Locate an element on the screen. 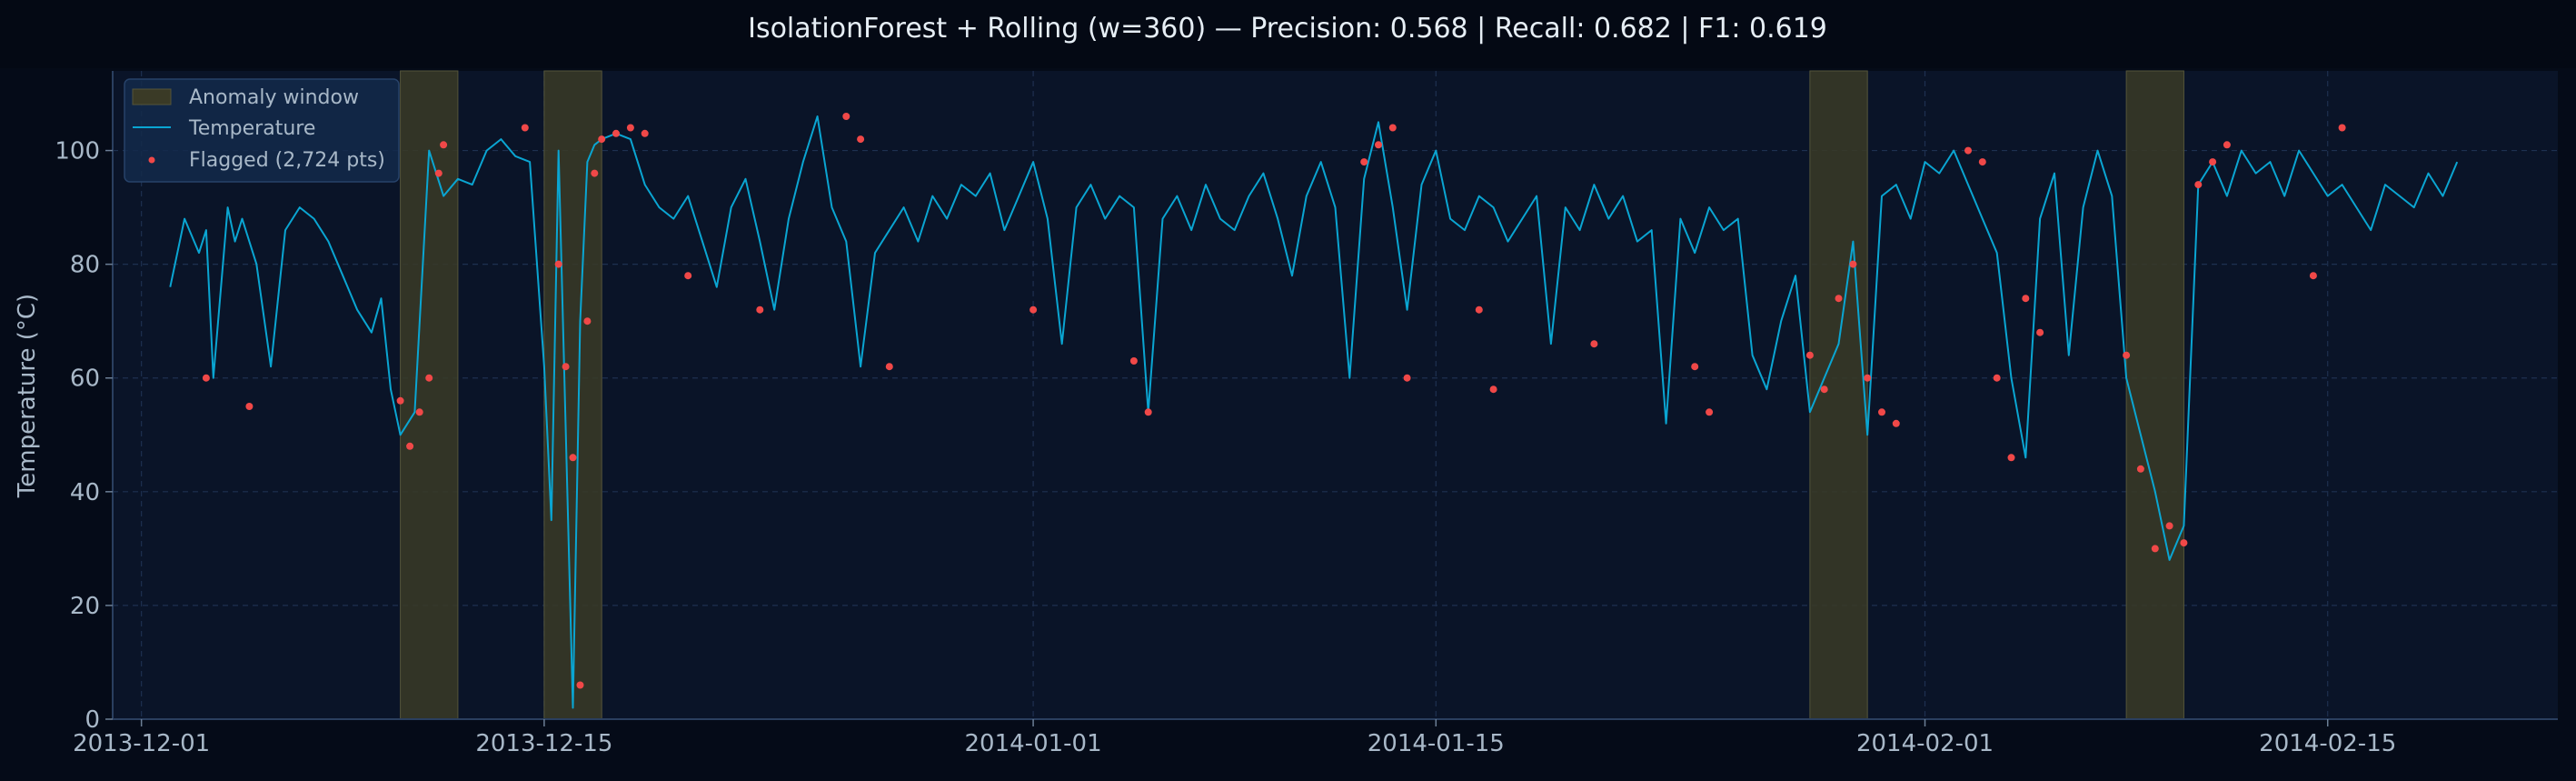 The image size is (2576, 781). legend-window-label: Anomaly window is located at coordinates (274, 97).